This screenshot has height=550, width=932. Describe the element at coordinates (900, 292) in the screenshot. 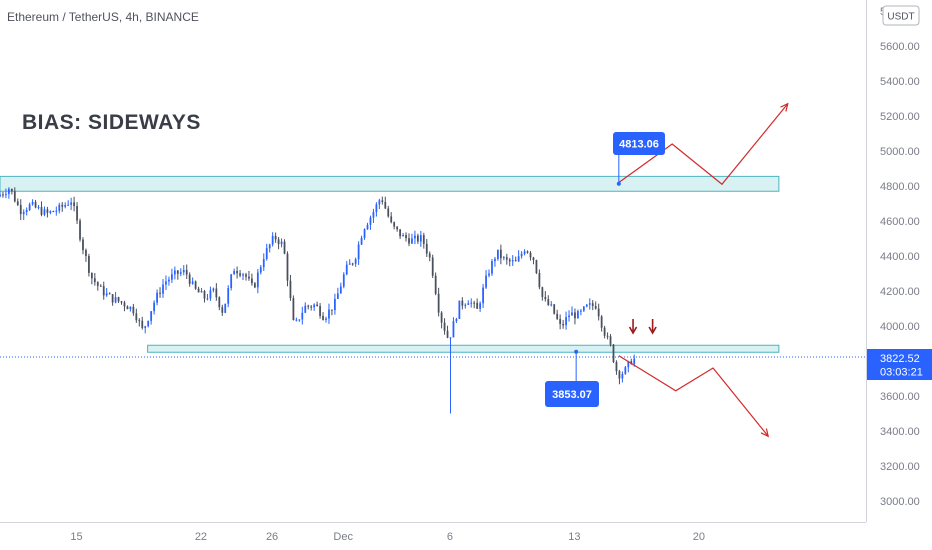

I see `price-tick-label: 4200.00` at that location.